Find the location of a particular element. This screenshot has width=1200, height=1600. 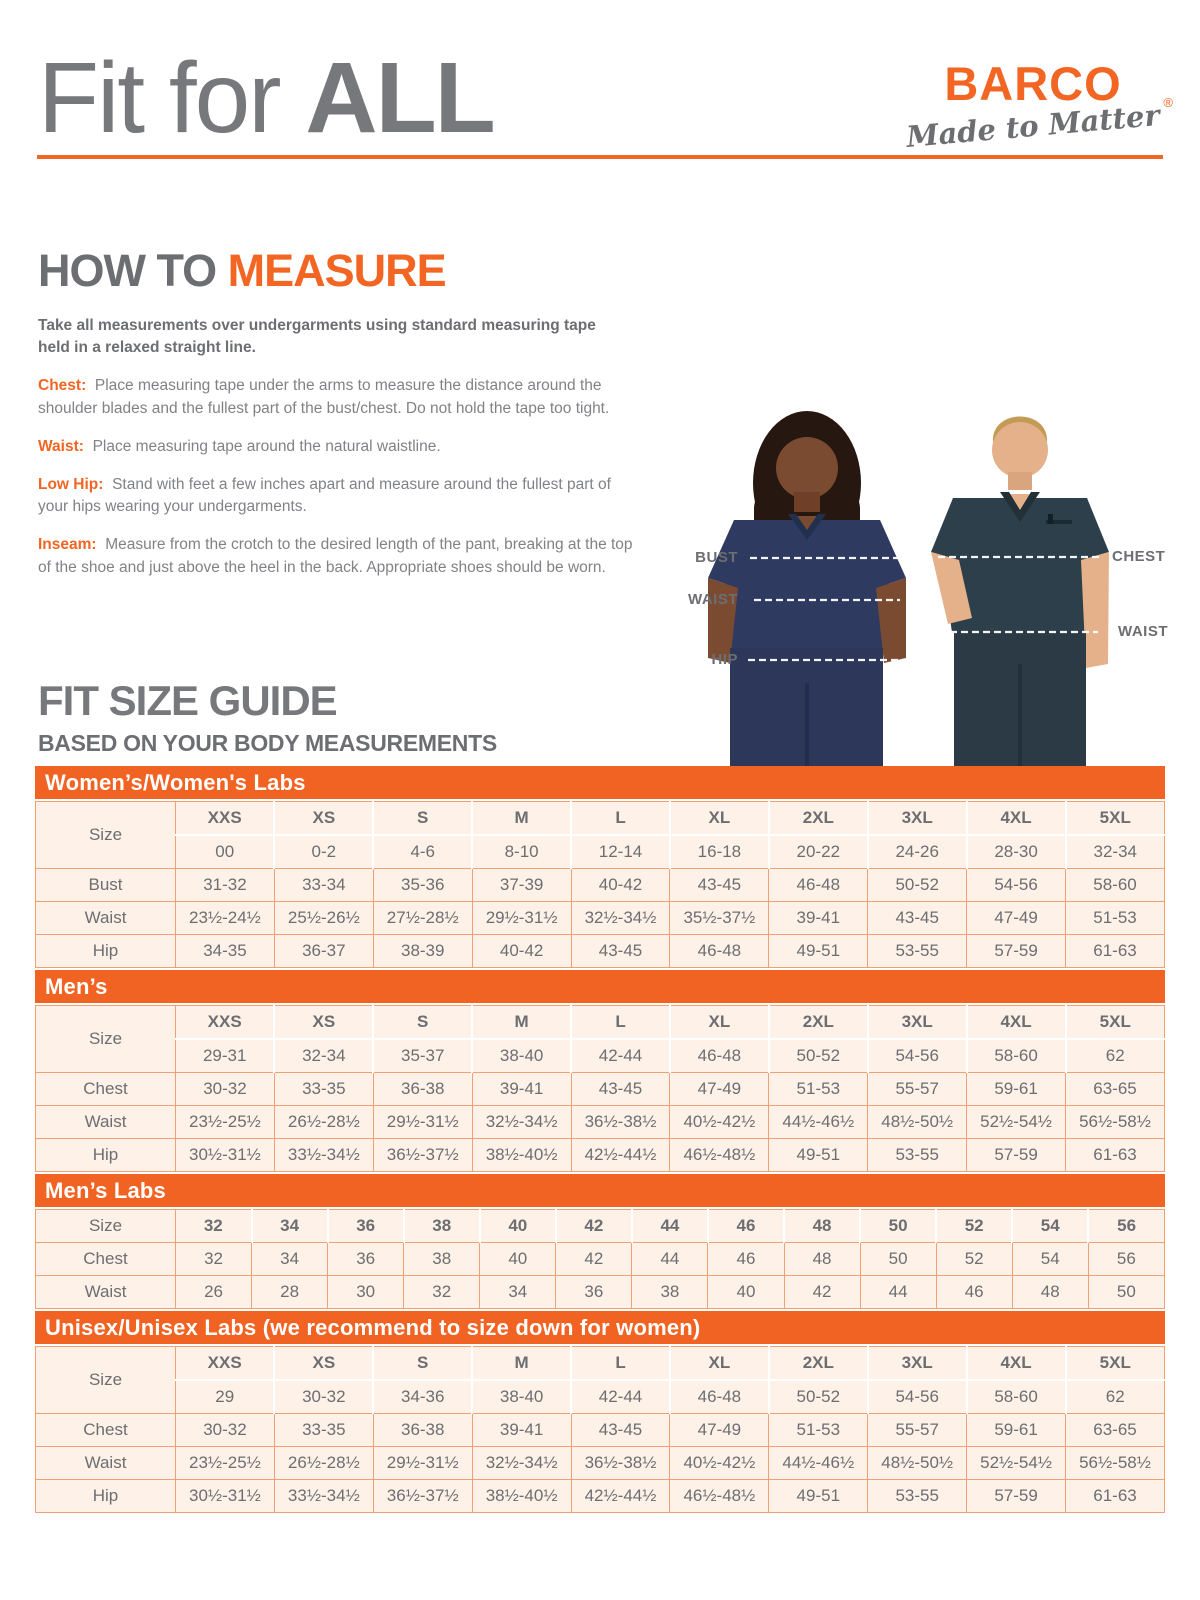

table-title-banner: Men’s Labs is located at coordinates (600, 1190).